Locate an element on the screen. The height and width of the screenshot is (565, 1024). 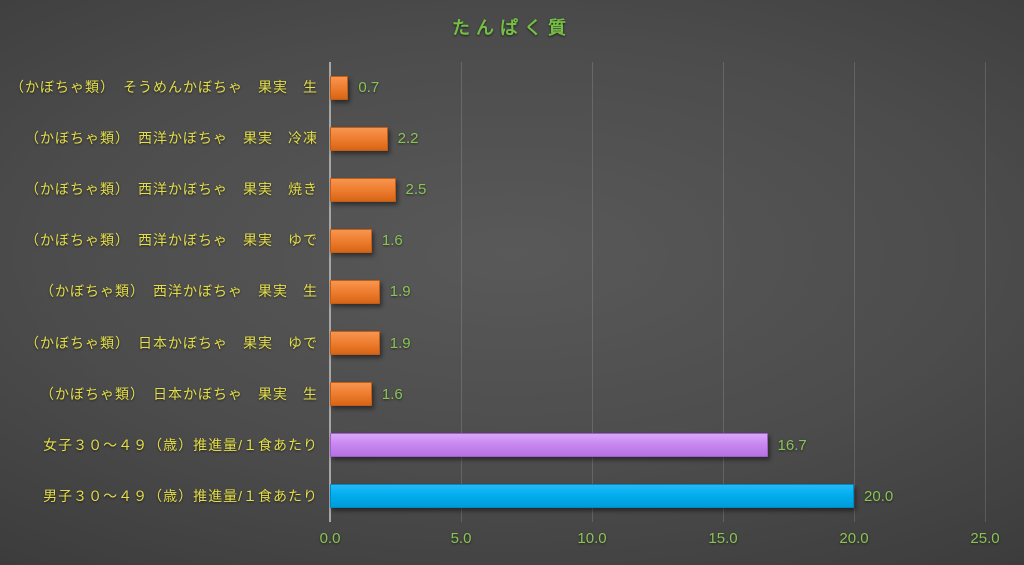
value-axis: 0.0 5.0 10.0 15.0 20.0 25.0 is located at coordinates (664, 542).